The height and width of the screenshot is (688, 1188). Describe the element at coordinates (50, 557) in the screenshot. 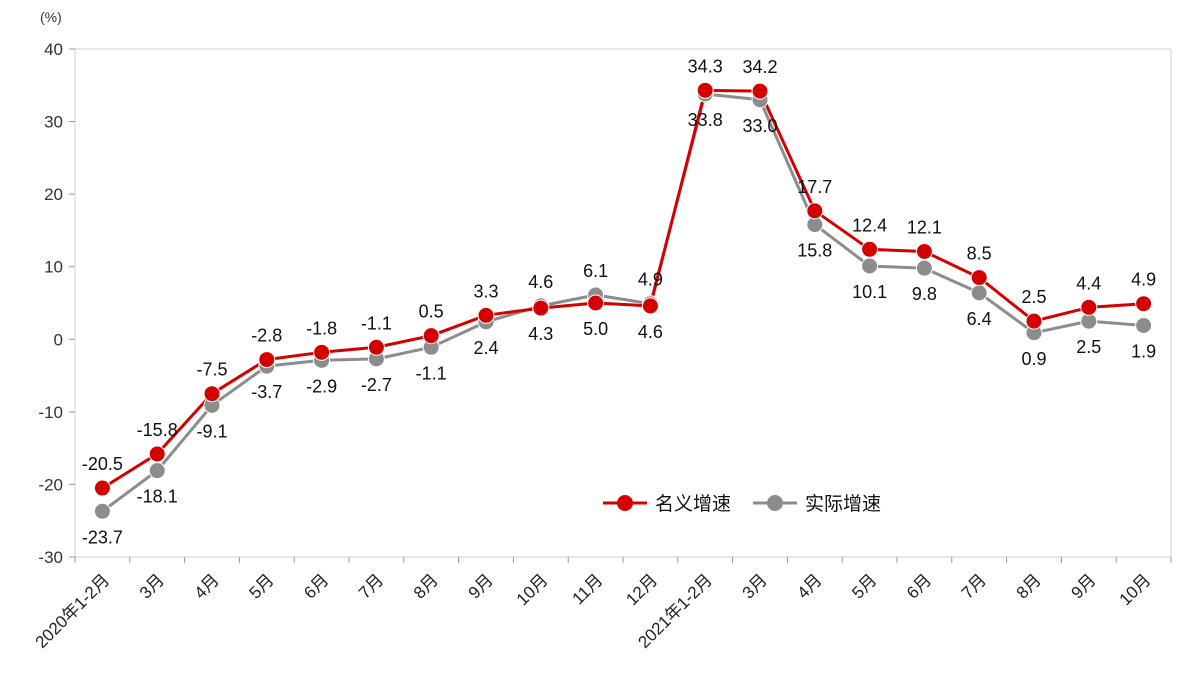

I see `y-tick-label: -30` at that location.